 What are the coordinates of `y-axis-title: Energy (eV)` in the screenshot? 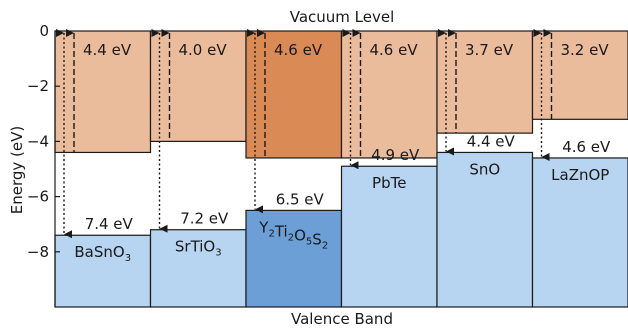 It's located at (17, 170).